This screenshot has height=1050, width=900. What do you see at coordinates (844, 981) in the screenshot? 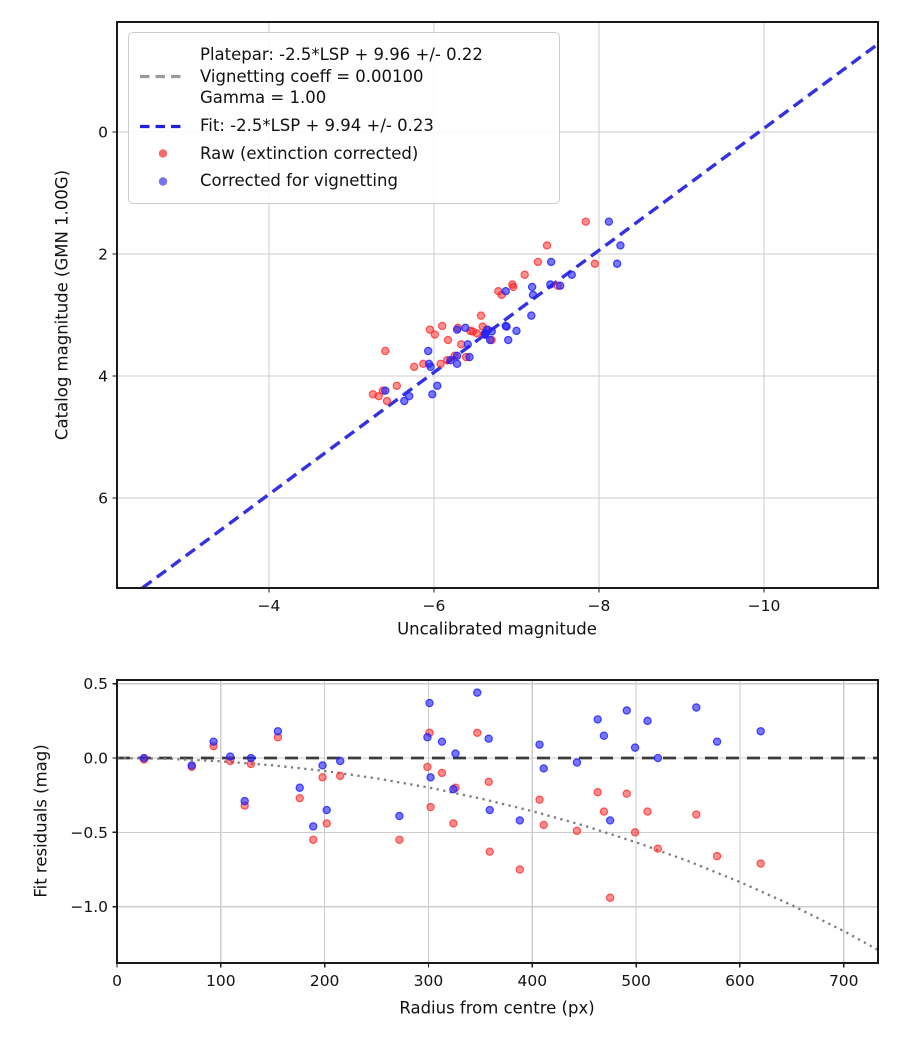
I see `x-tick-label: 700` at bounding box center [844, 981].